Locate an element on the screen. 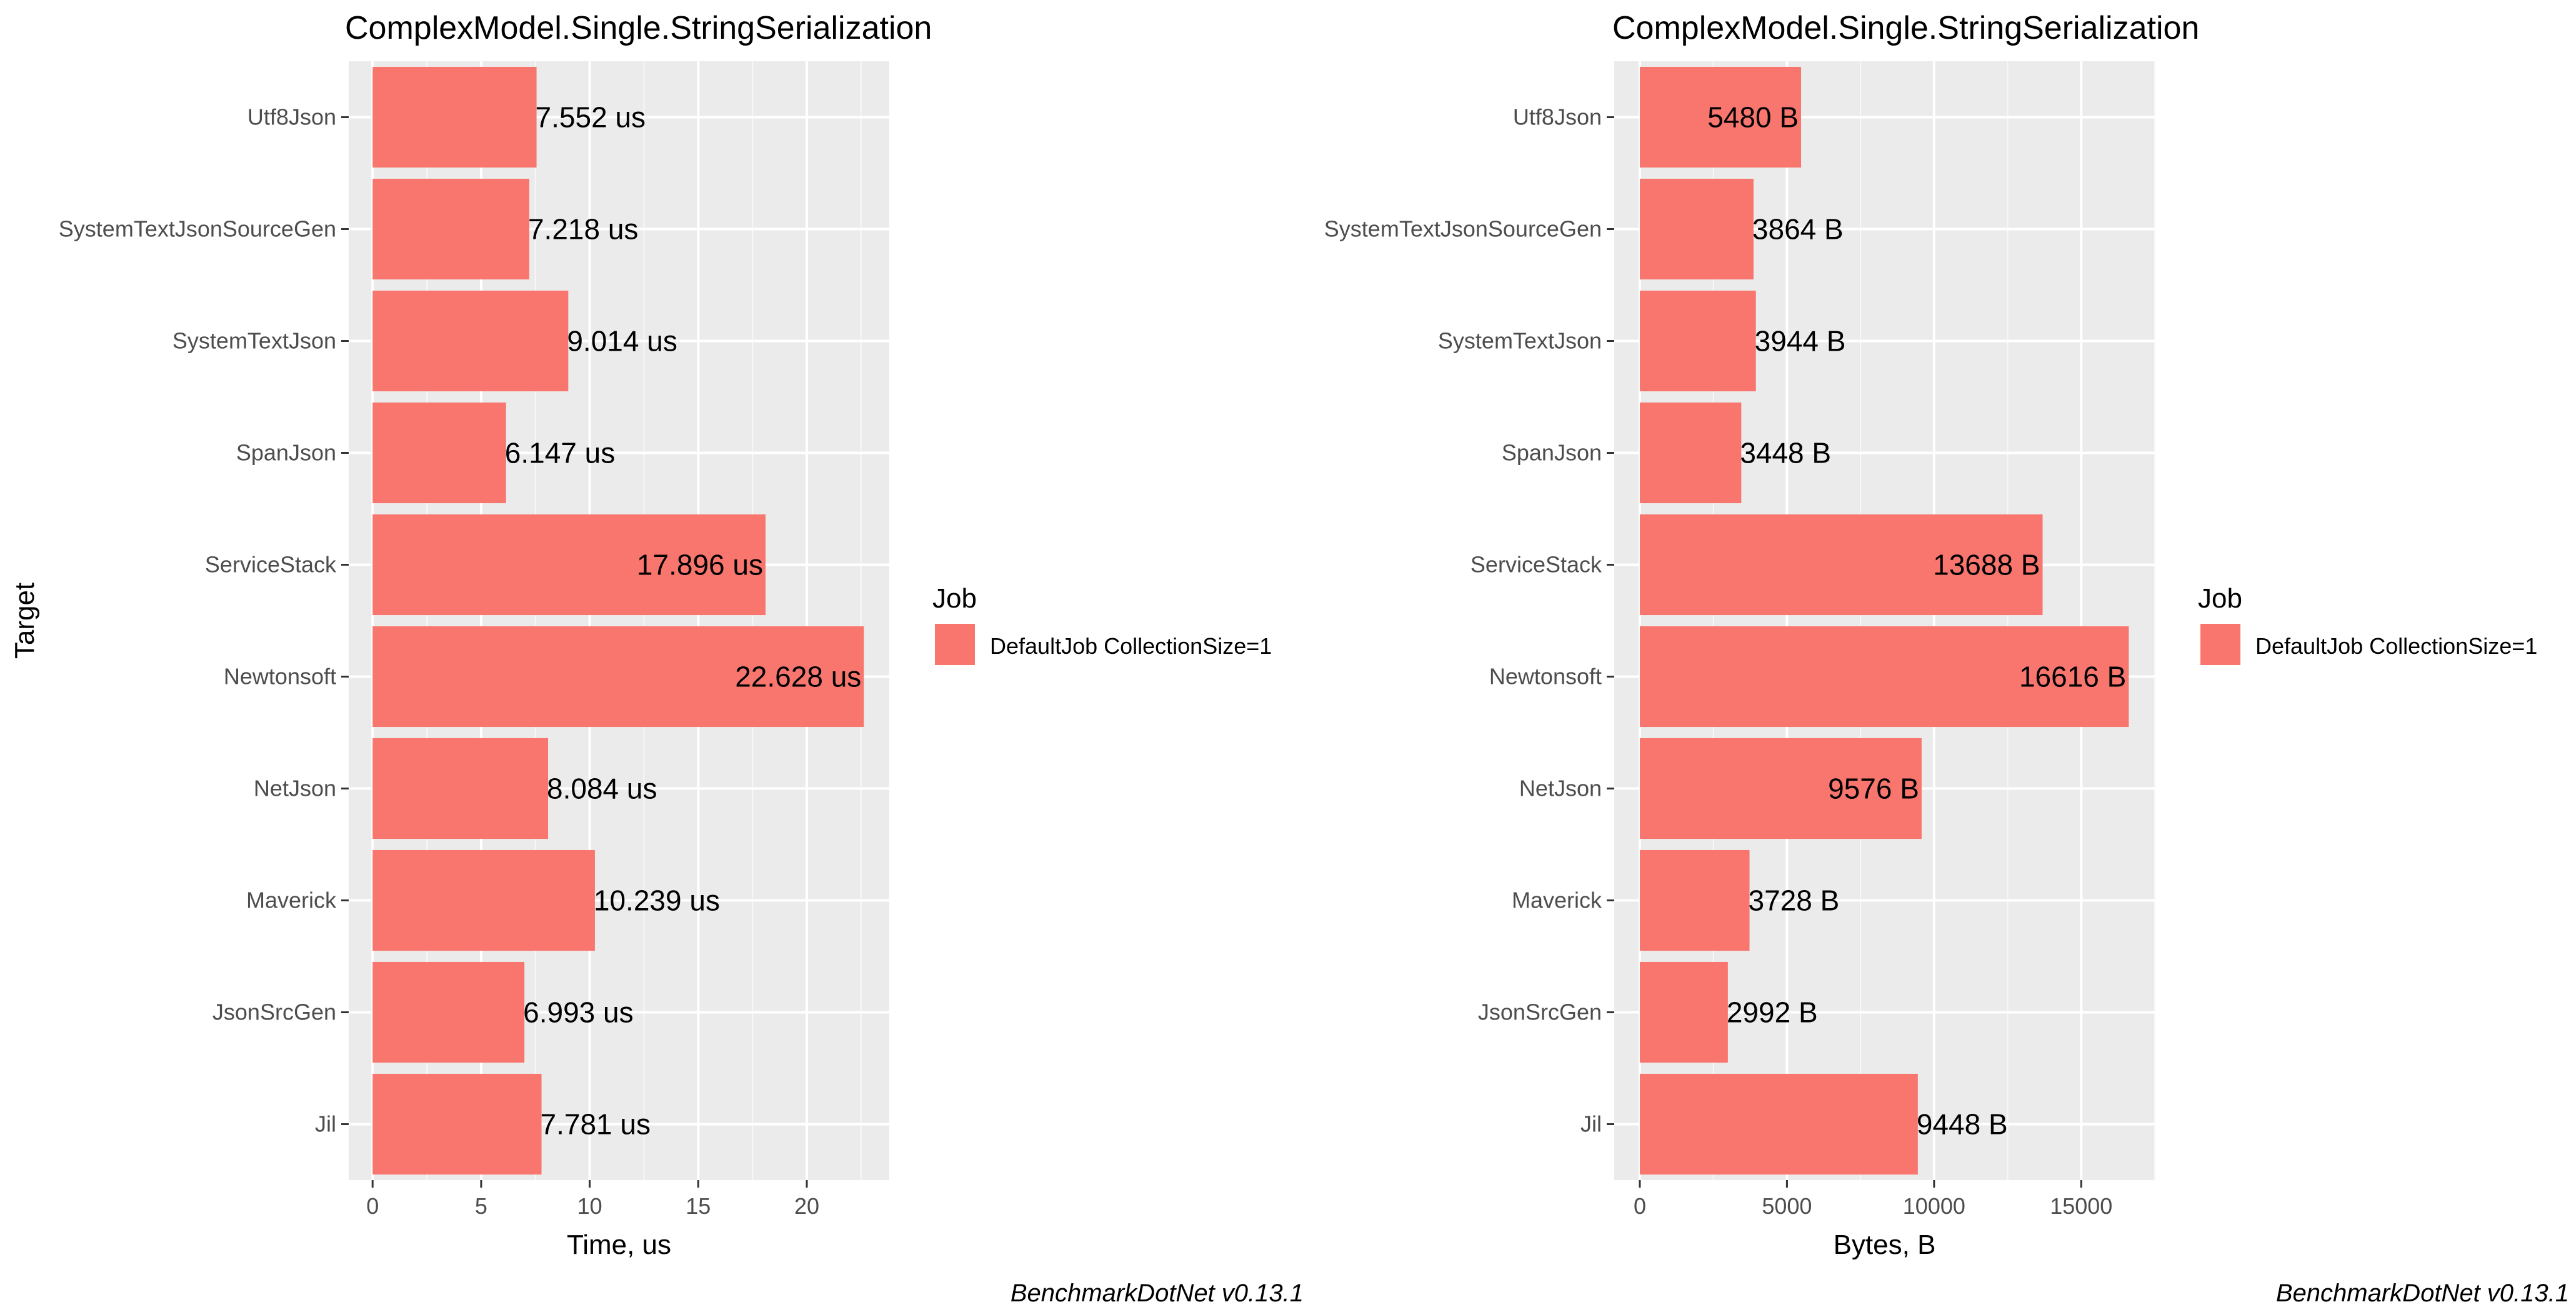  x-tick-label: 5000 is located at coordinates (1787, 1206).